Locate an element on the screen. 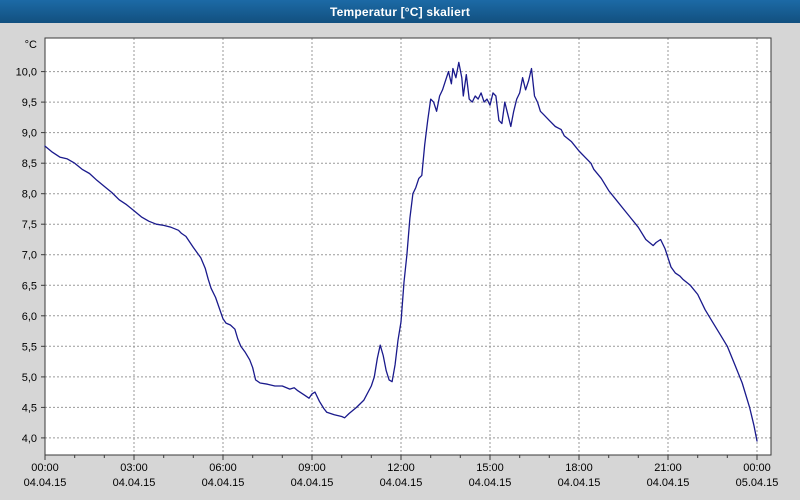  svg-text: 15:00 is located at coordinates (490, 468).